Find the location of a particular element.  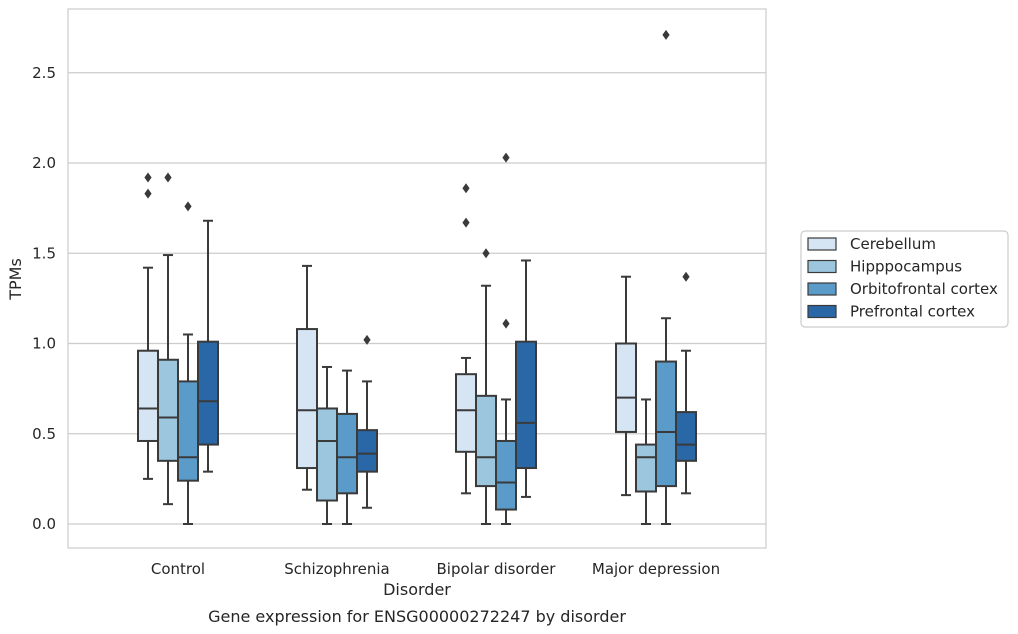

legend-frame is located at coordinates (904, 279).